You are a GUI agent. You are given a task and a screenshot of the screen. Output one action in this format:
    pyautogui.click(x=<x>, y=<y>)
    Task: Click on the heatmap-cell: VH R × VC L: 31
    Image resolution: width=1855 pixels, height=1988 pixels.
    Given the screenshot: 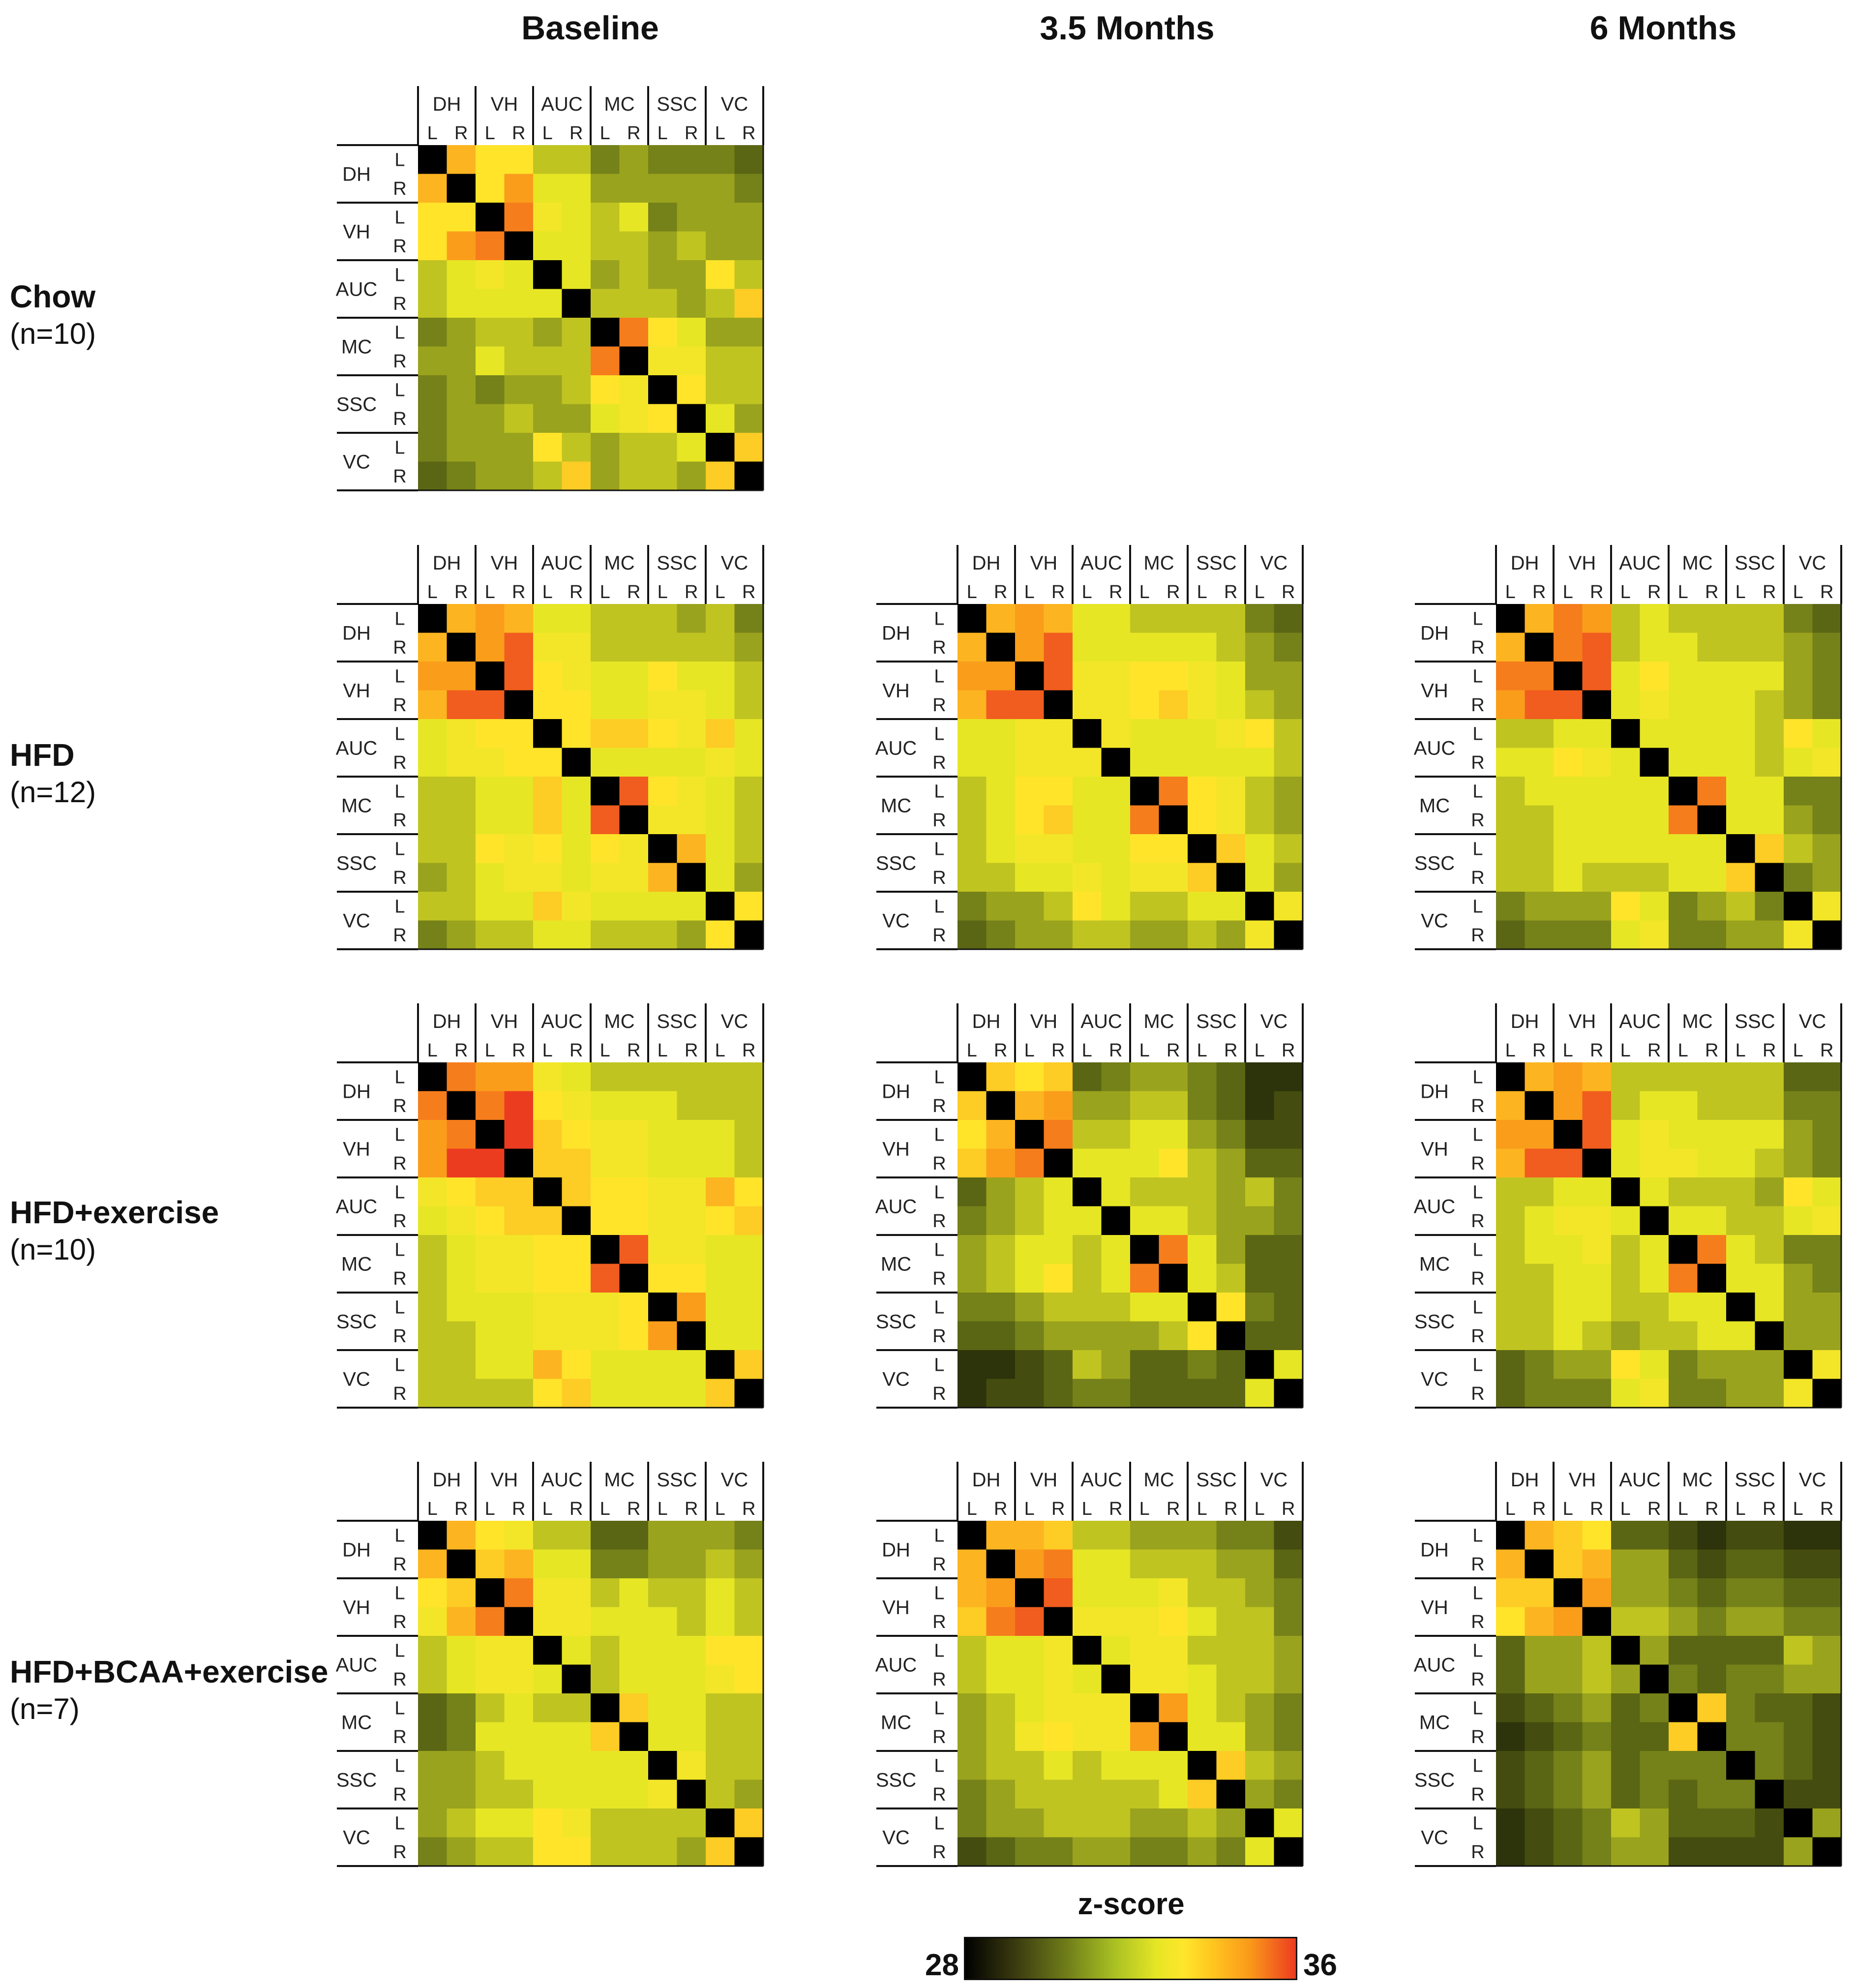 What is the action you would take?
    pyautogui.click(x=1798, y=705)
    